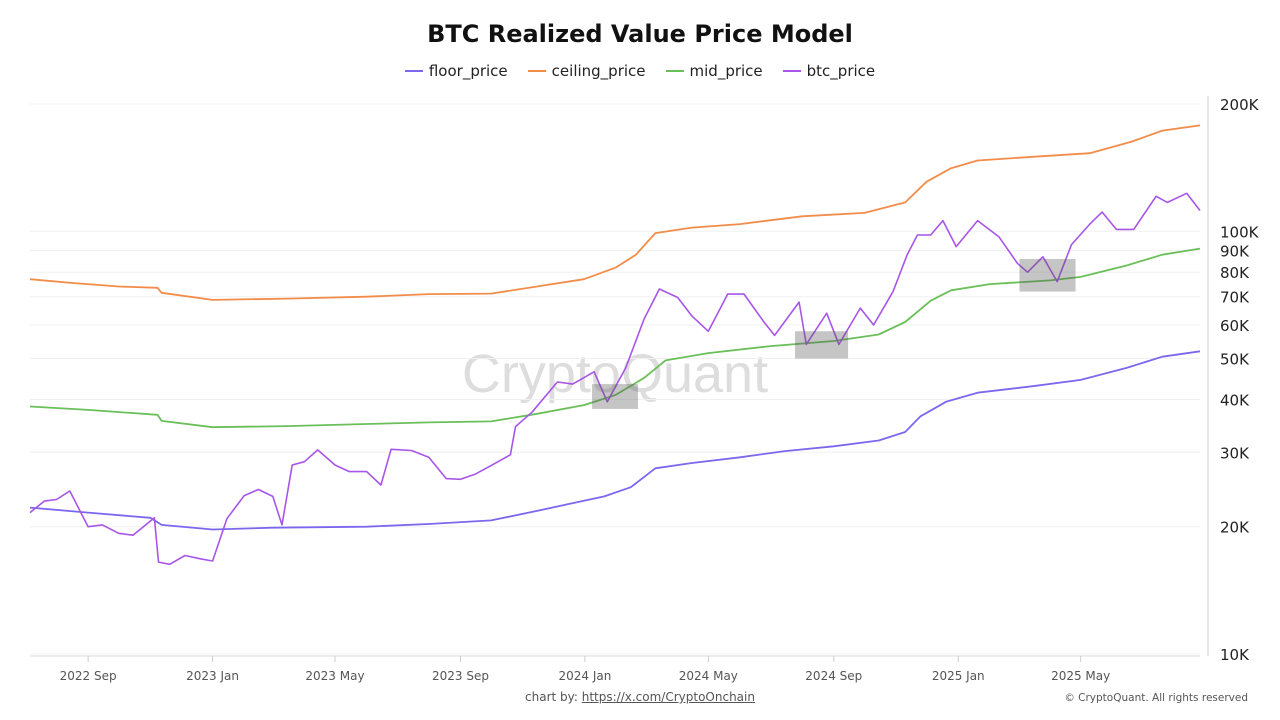  Describe the element at coordinates (212, 676) in the screenshot. I see `x-tick-label: 2023 Jan` at that location.